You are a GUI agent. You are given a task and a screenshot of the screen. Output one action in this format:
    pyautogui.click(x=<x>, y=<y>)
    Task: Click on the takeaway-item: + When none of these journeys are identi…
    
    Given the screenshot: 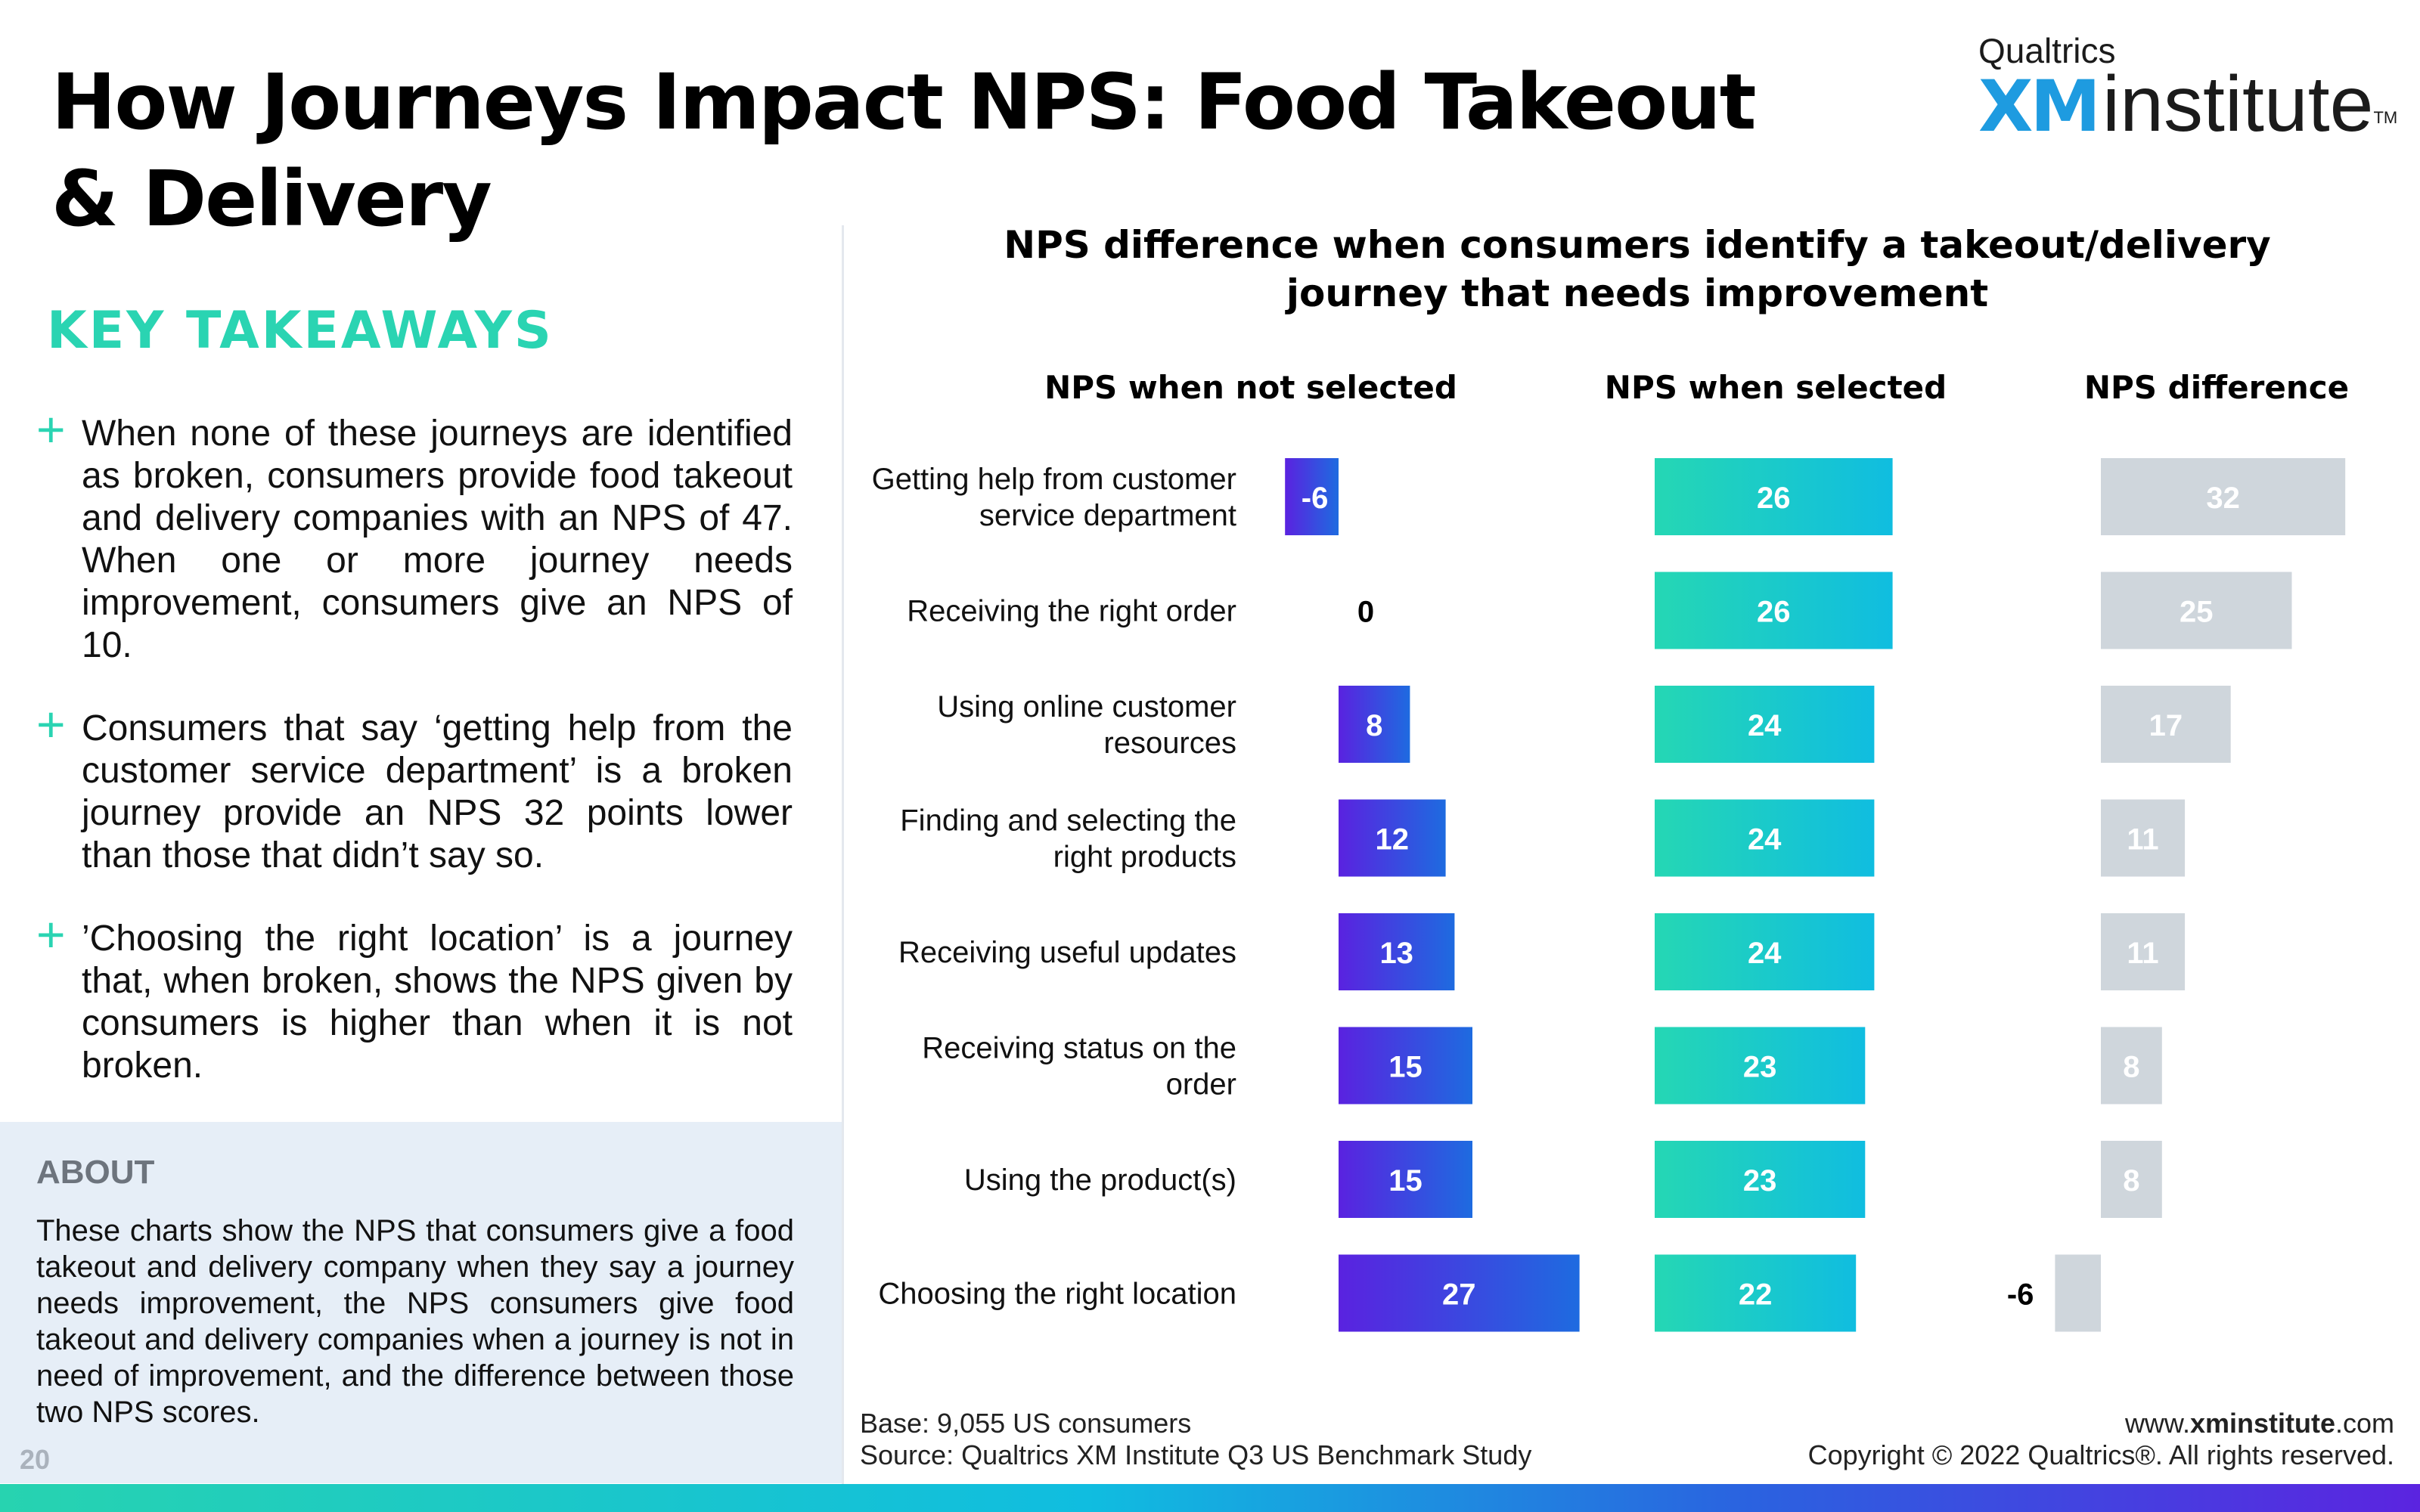 What is the action you would take?
    pyautogui.click(x=414, y=535)
    